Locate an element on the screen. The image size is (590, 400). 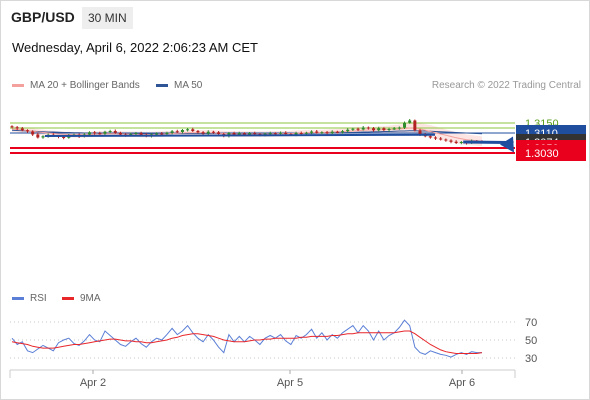
level-tag-1.3030 is located at coordinates (551, 153).